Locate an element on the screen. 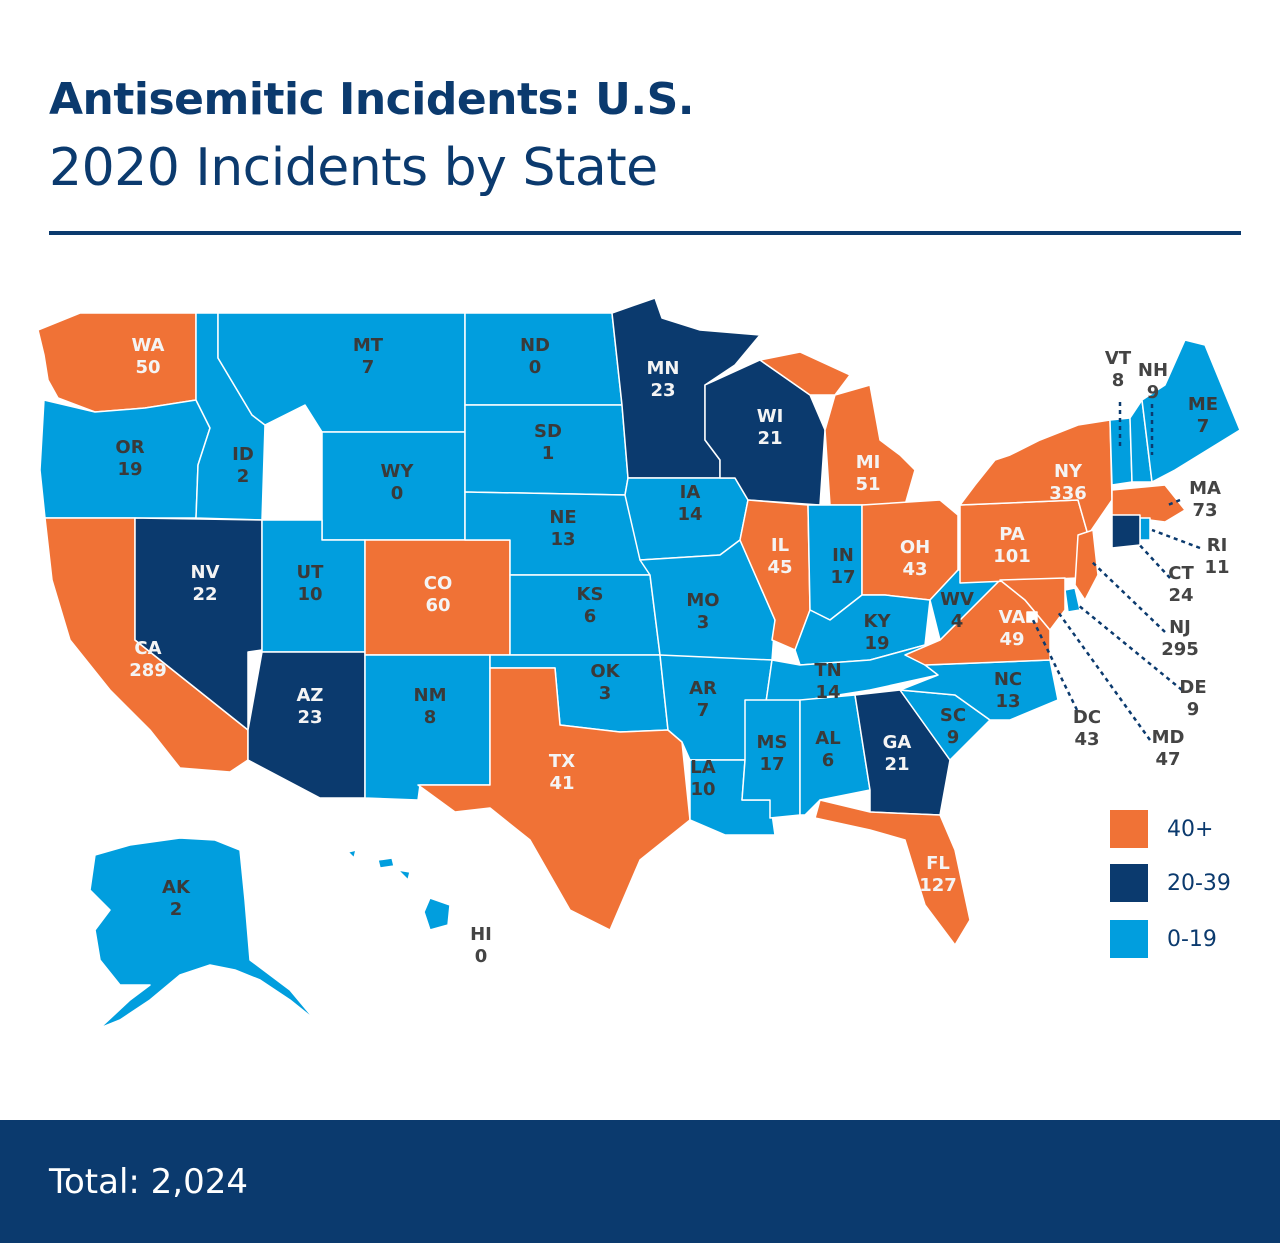 The height and width of the screenshot is (1243, 1280). state-count-ny: 336 is located at coordinates (1068, 493).